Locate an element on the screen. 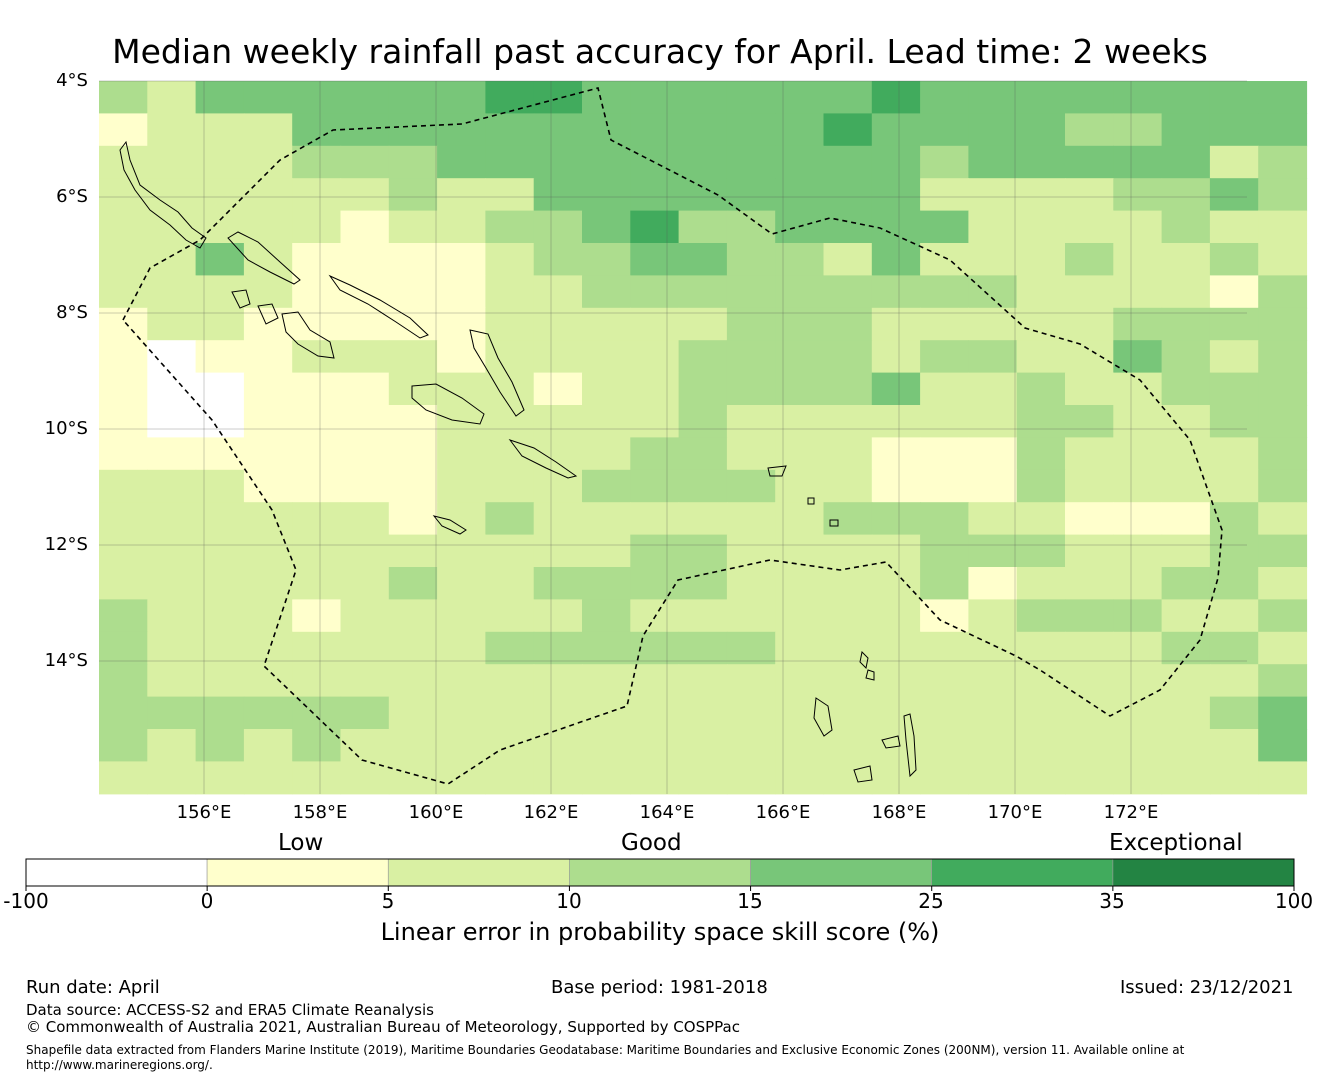 Image resolution: width=1320 pixels, height=1080 pixels. lon-label-158e: 158°E is located at coordinates (320, 812).